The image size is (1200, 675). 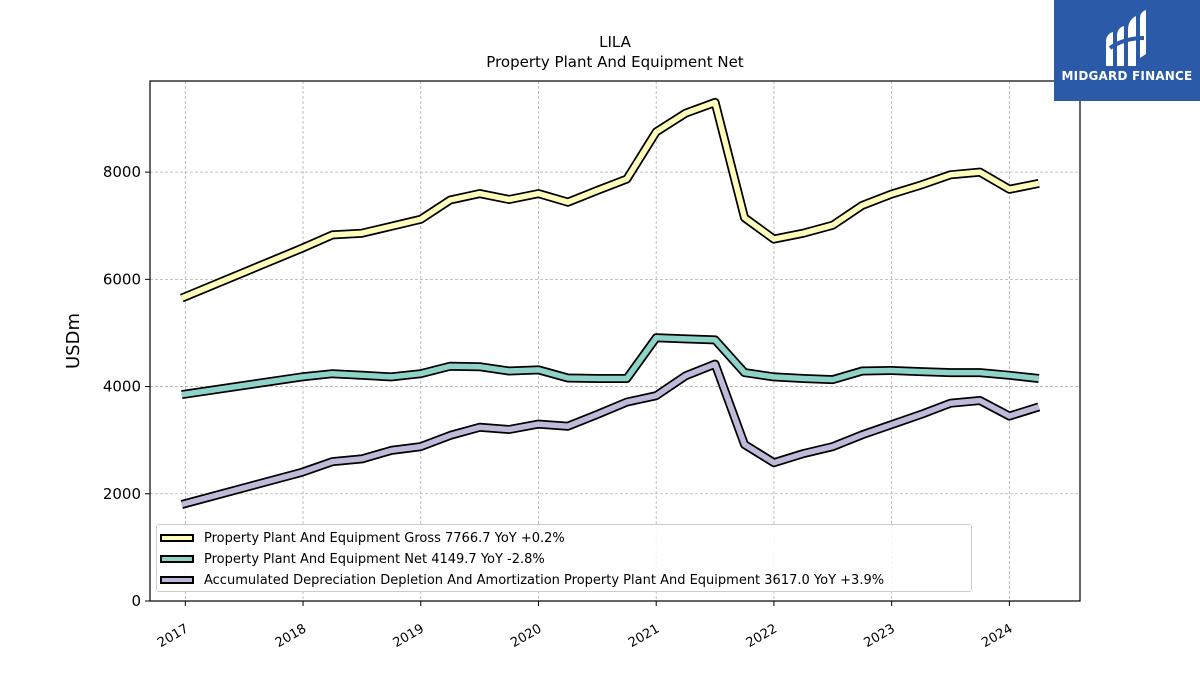 I want to click on x-tick-label: 2023, so click(x=879, y=636).